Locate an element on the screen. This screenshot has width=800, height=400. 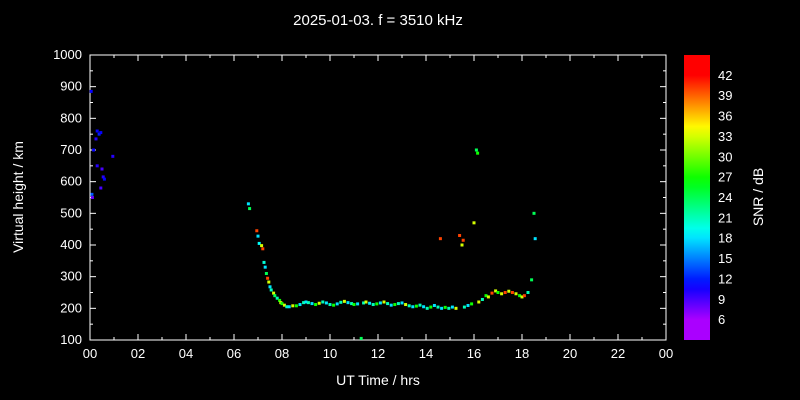
x-tick-label: 18 is located at coordinates (522, 353).